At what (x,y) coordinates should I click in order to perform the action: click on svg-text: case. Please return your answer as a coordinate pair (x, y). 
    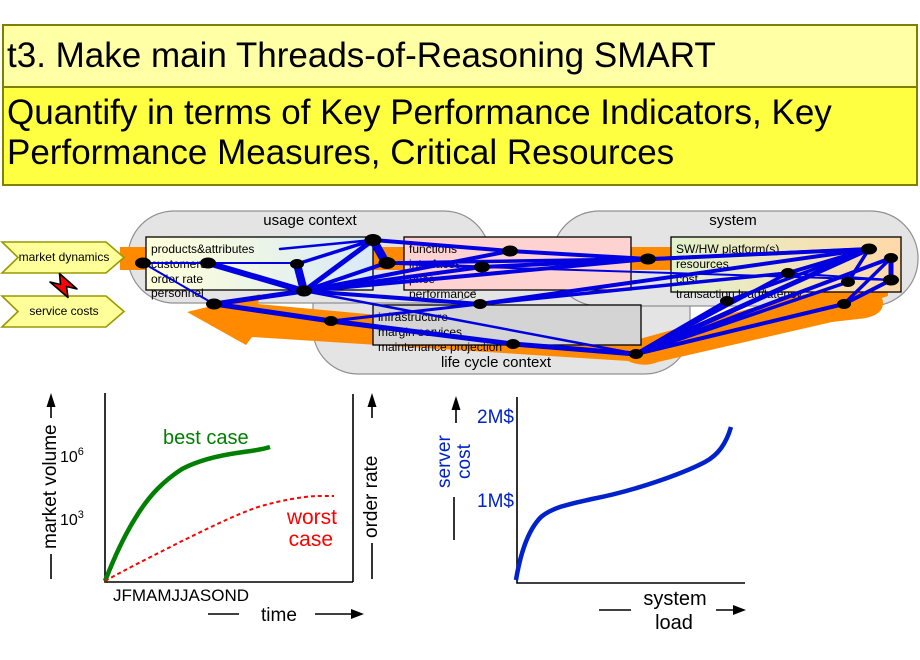
    Looking at the image, I should click on (311, 539).